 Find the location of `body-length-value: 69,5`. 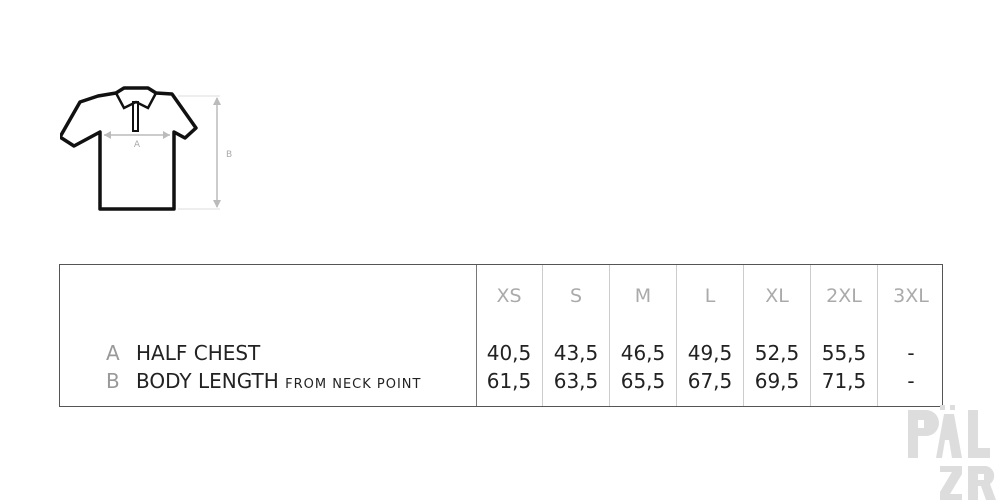

body-length-value: 69,5 is located at coordinates (777, 381).